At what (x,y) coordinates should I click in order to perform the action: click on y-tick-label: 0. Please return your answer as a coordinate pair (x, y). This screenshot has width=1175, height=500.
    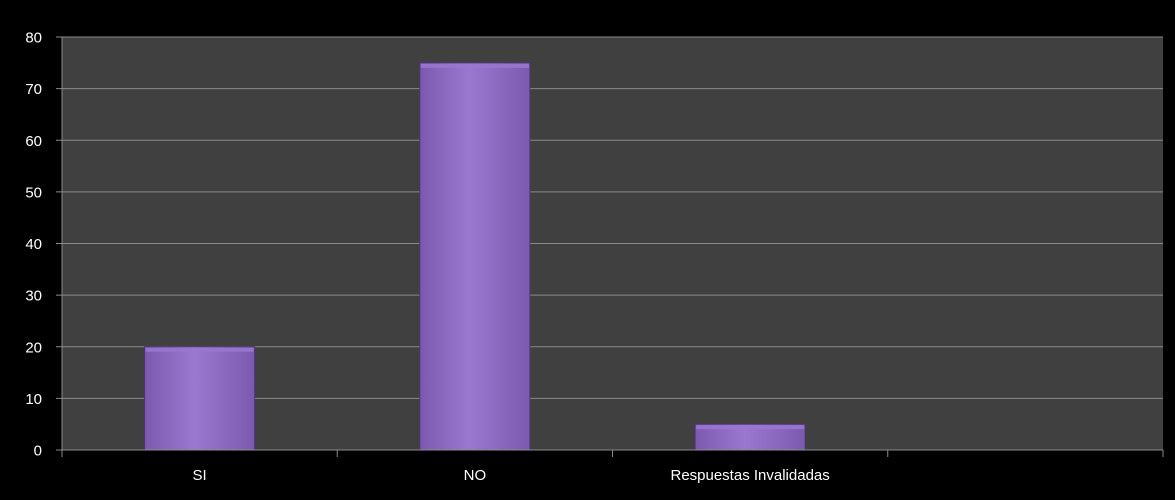
    Looking at the image, I should click on (38, 451).